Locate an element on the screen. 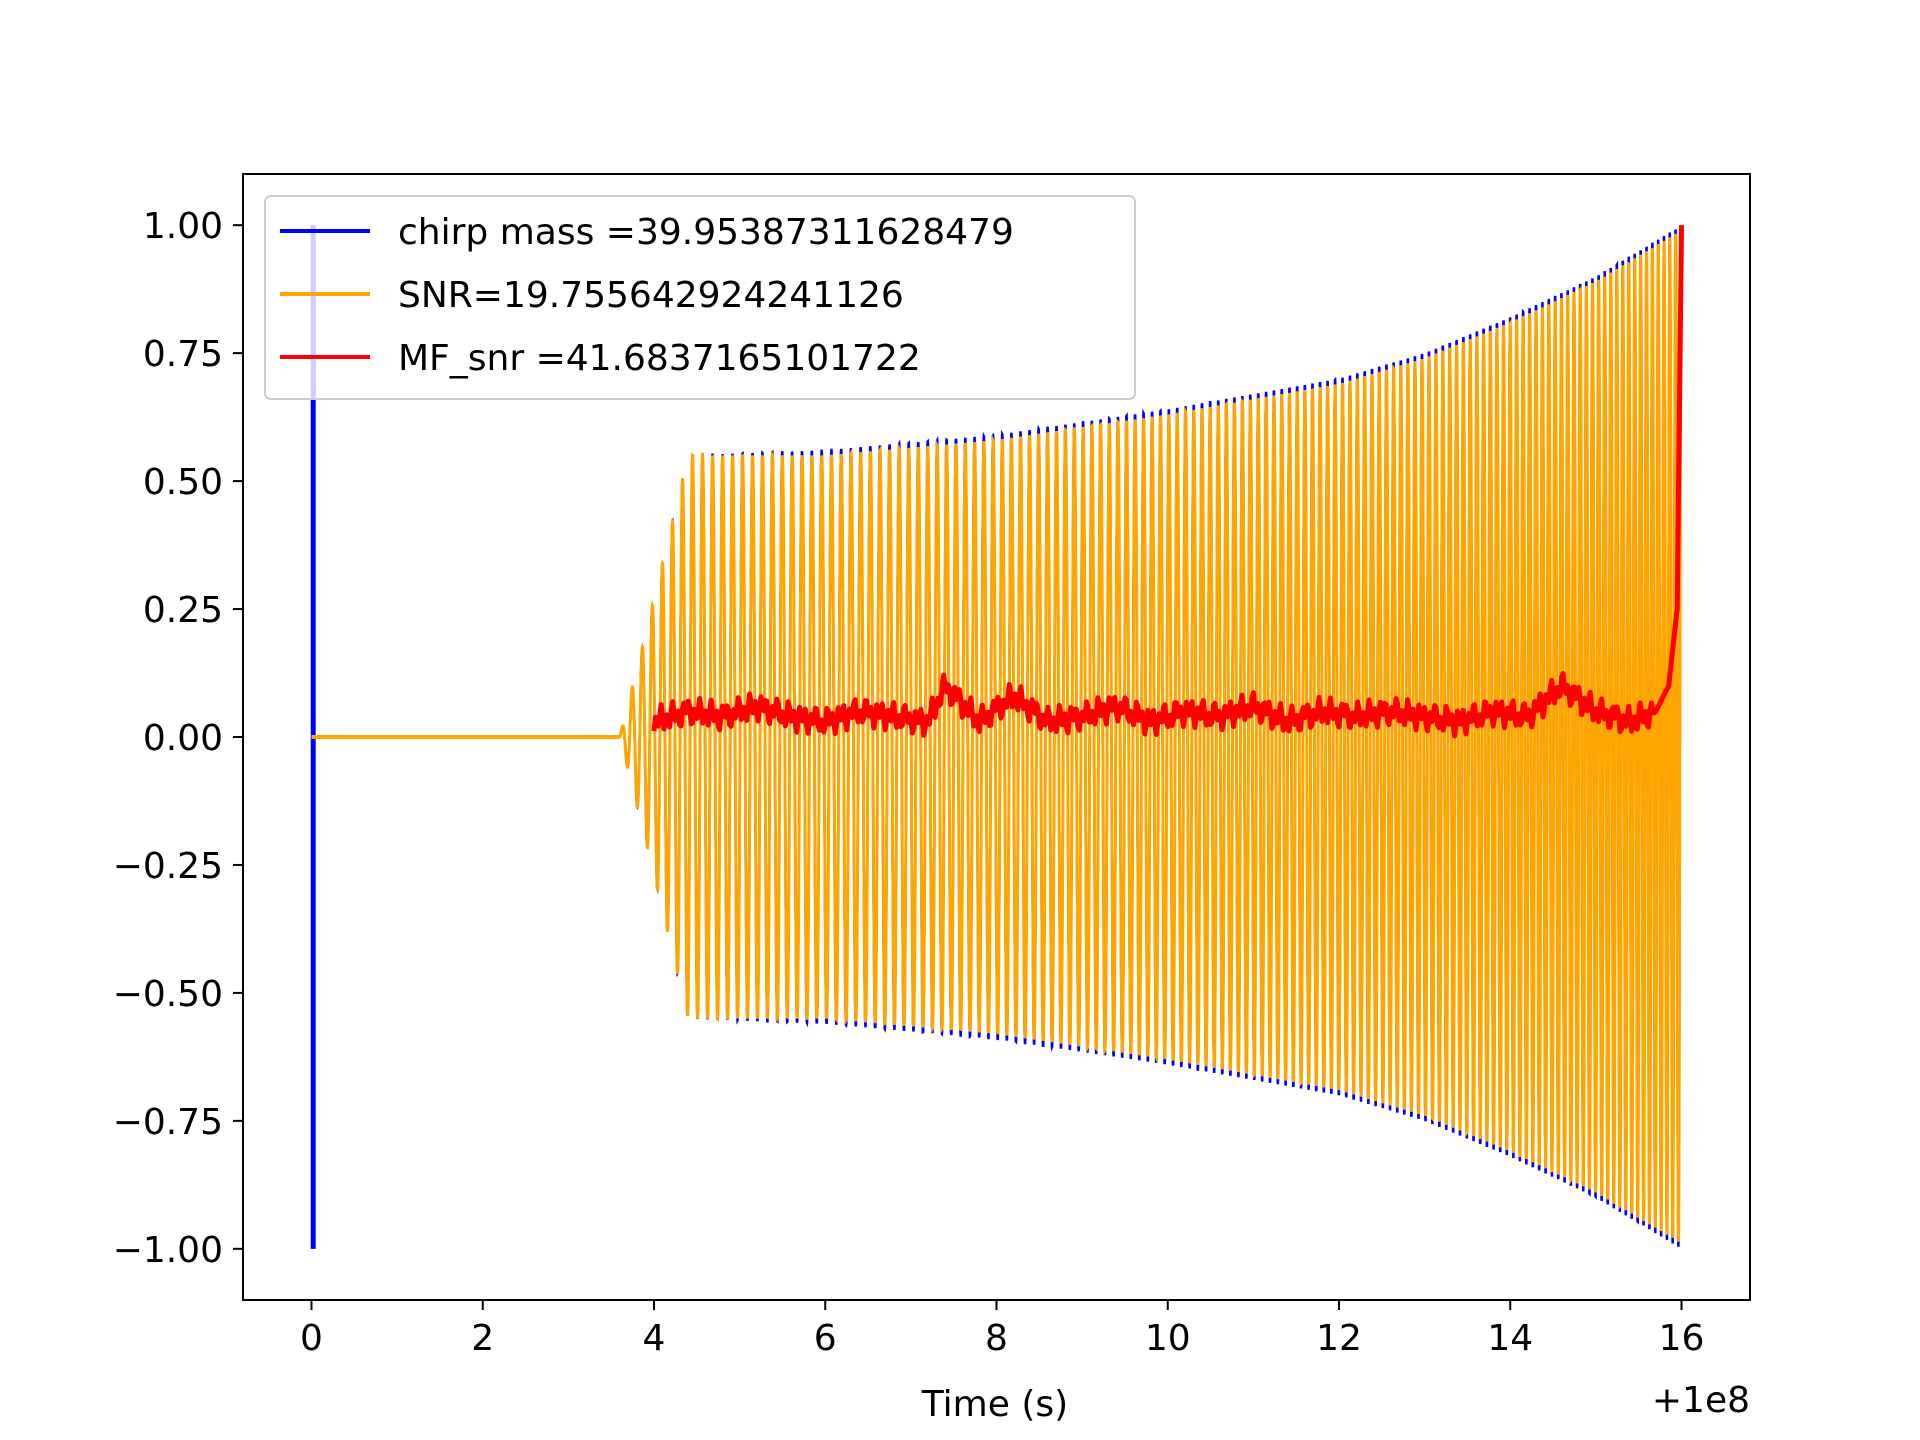  x-tick-label: 6 is located at coordinates (825, 1338).